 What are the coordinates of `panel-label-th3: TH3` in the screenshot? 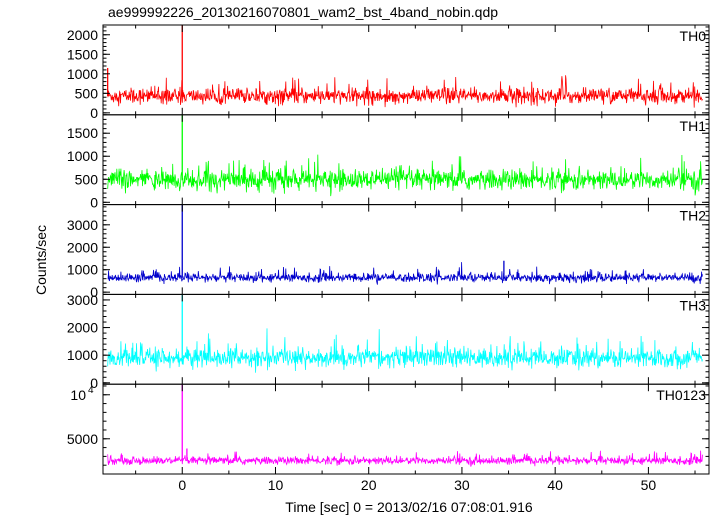 It's located at (693, 305).